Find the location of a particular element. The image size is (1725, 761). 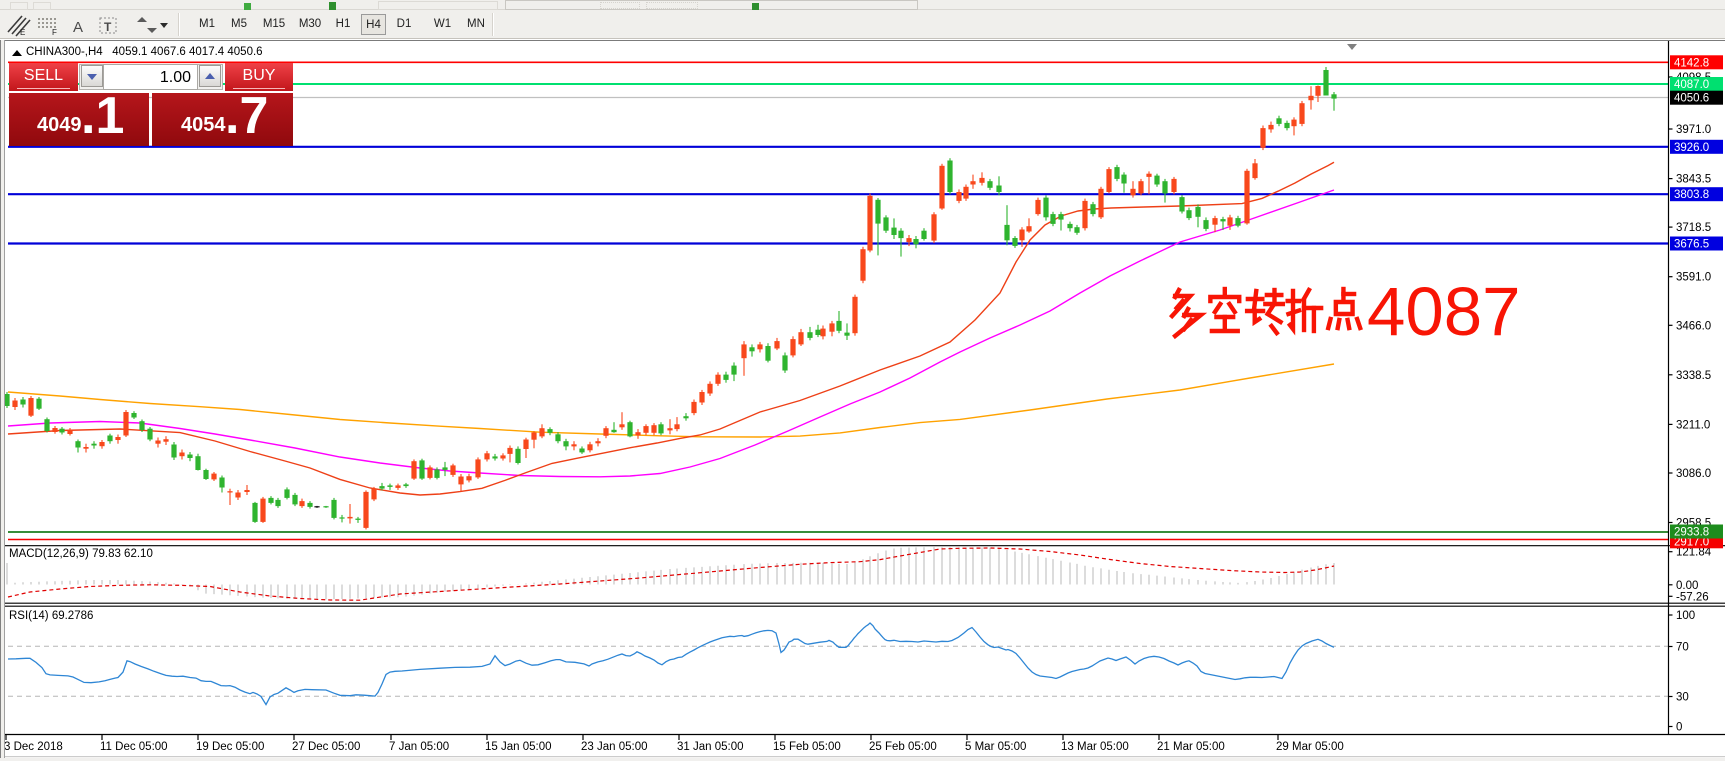

svg-text: -57.26 is located at coordinates (1692, 597).